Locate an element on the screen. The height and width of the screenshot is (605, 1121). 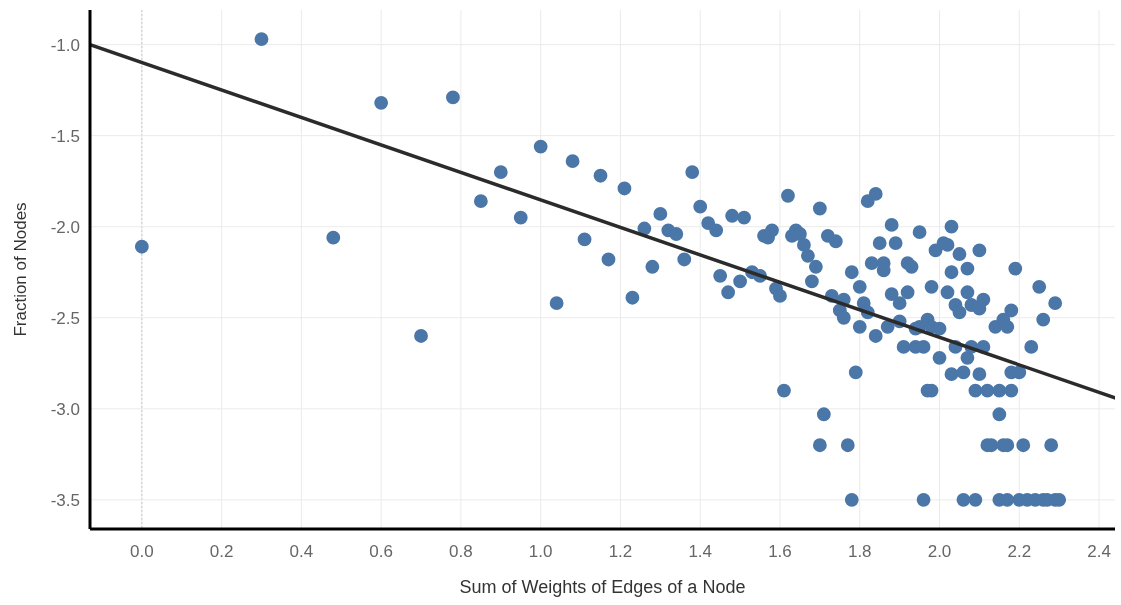
y-tick-label: -3.0 is located at coordinates (65, 409).